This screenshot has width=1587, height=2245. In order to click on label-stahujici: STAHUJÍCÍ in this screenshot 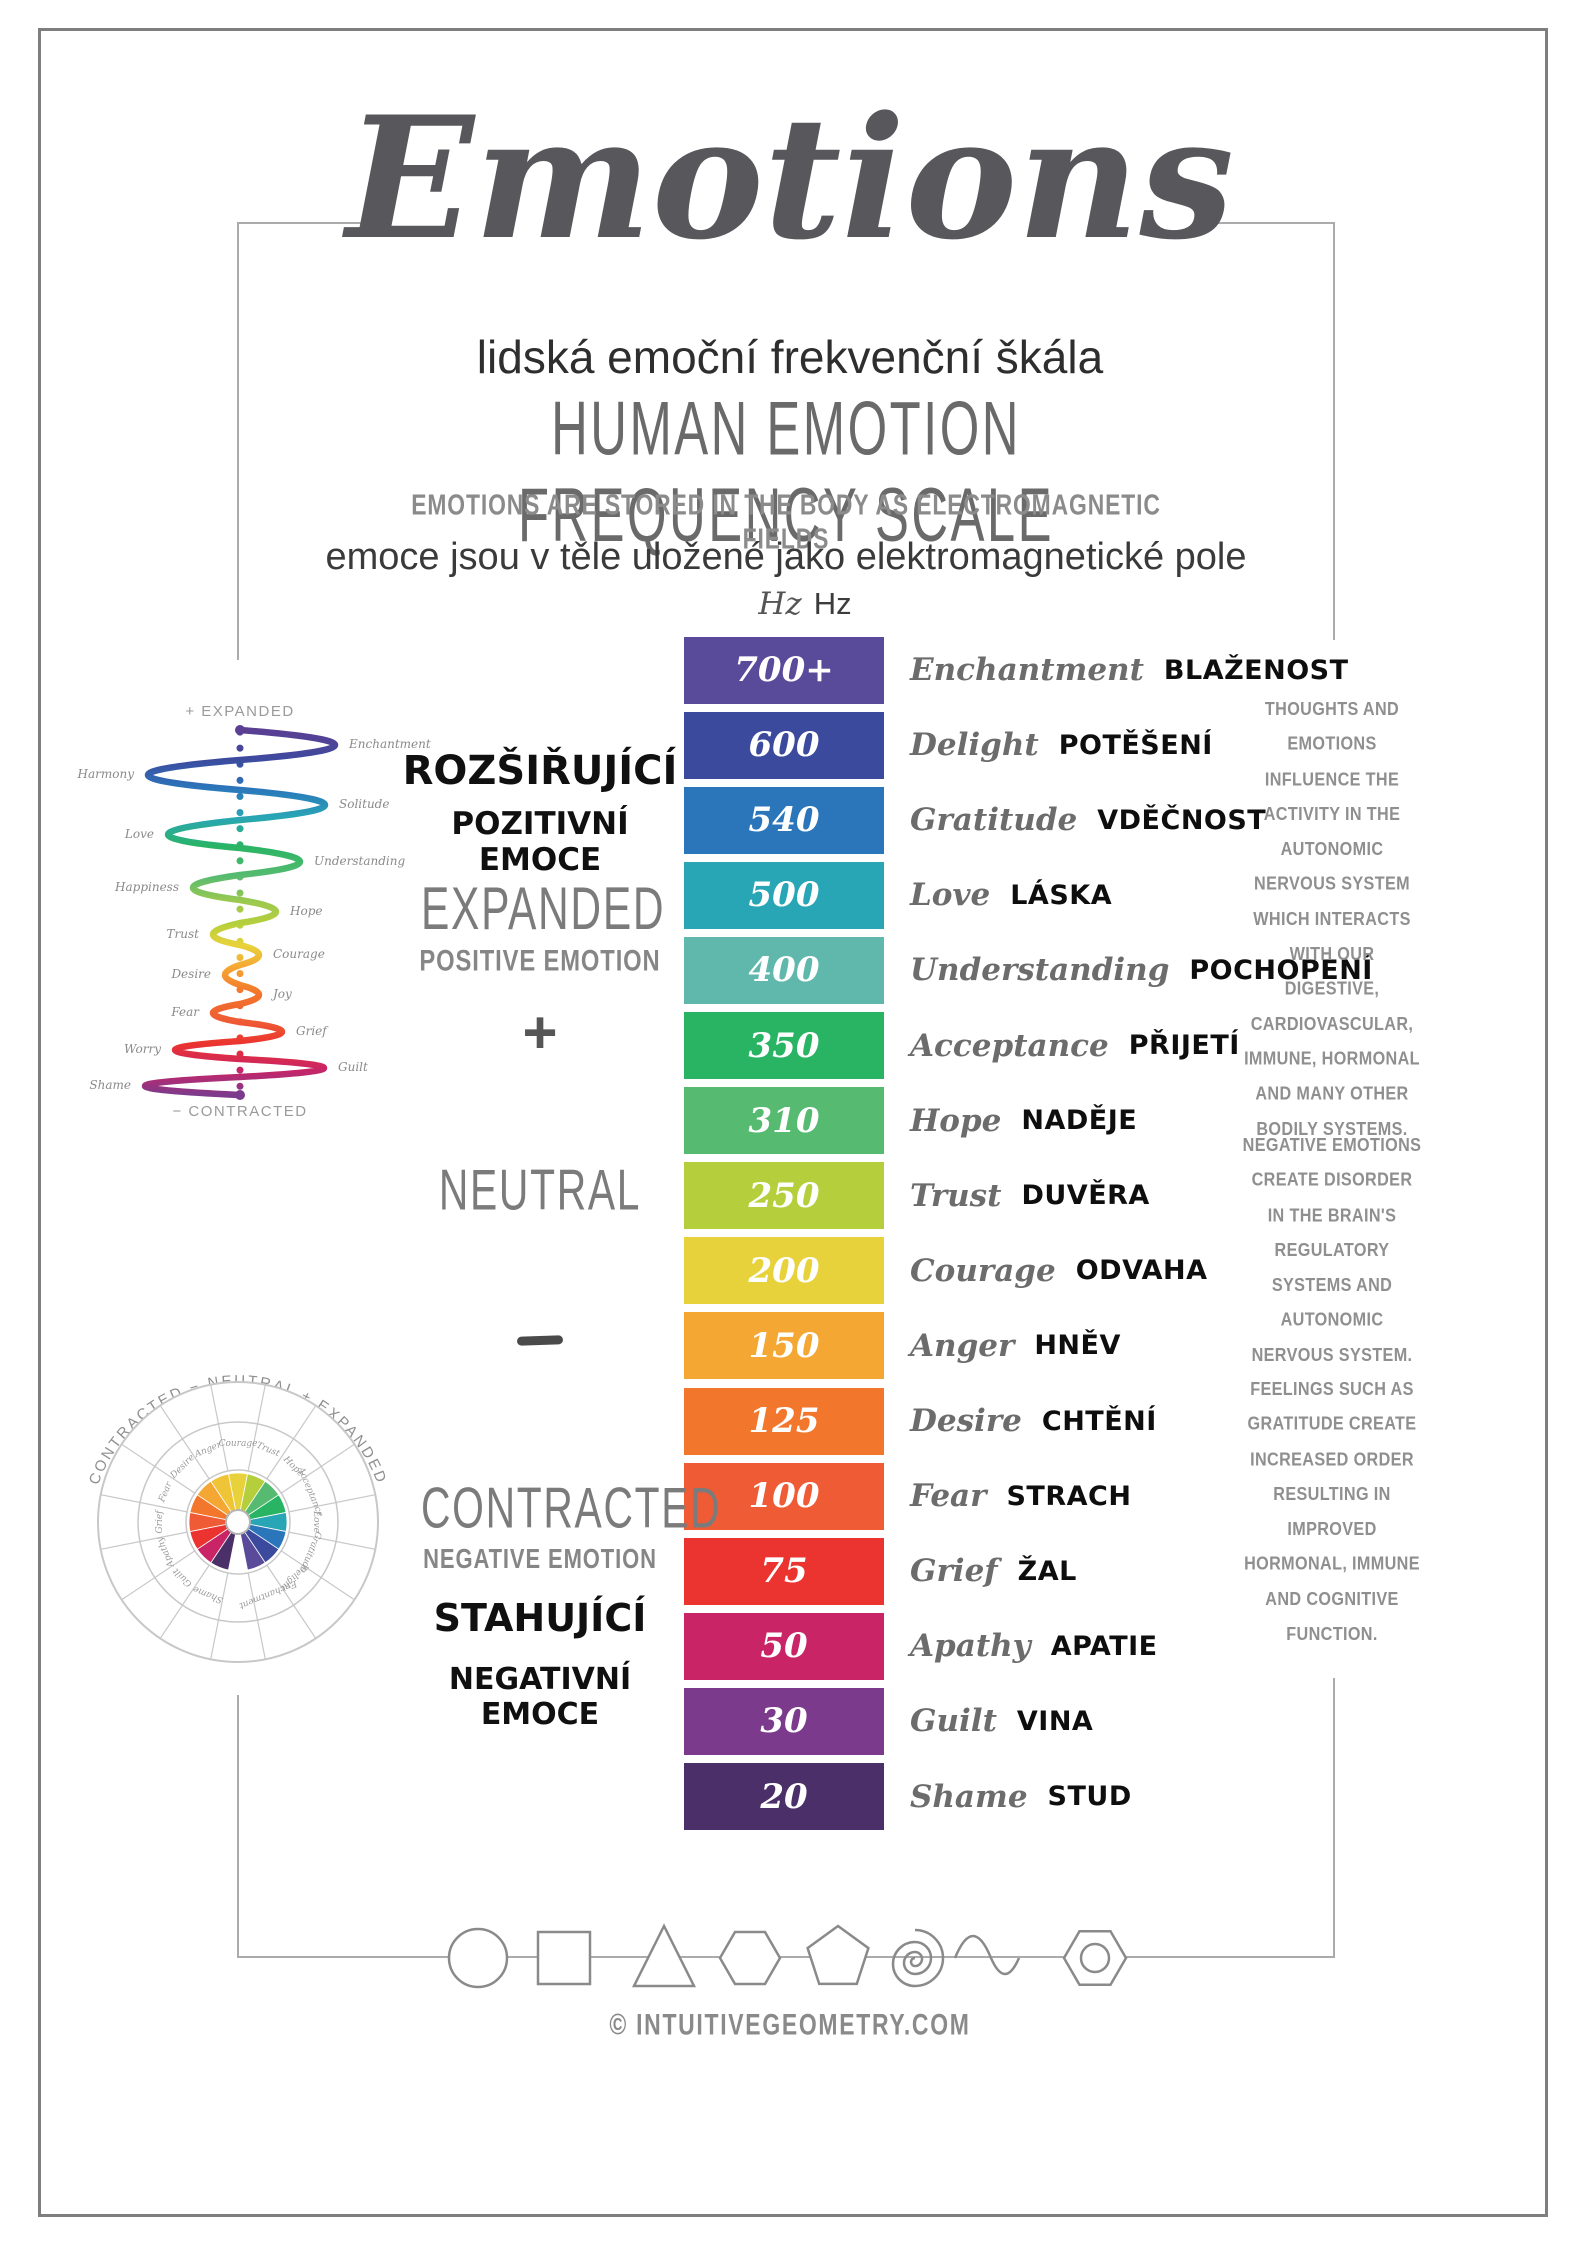, I will do `click(540, 1618)`.